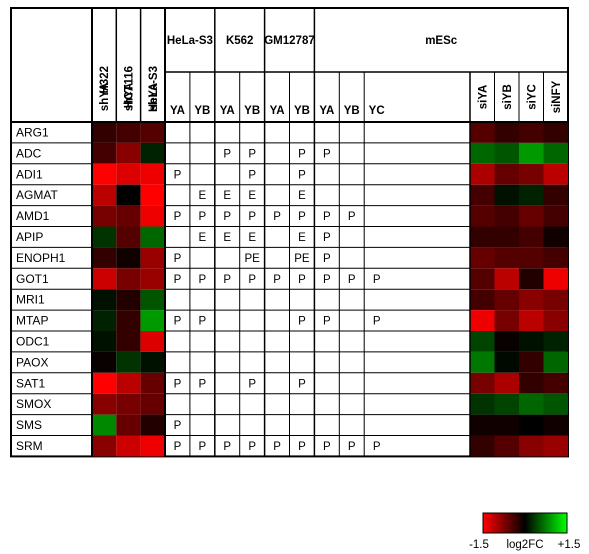 This screenshot has width=589, height=554. What do you see at coordinates (32, 321) in the screenshot?
I see `gene-label: MTAP` at bounding box center [32, 321].